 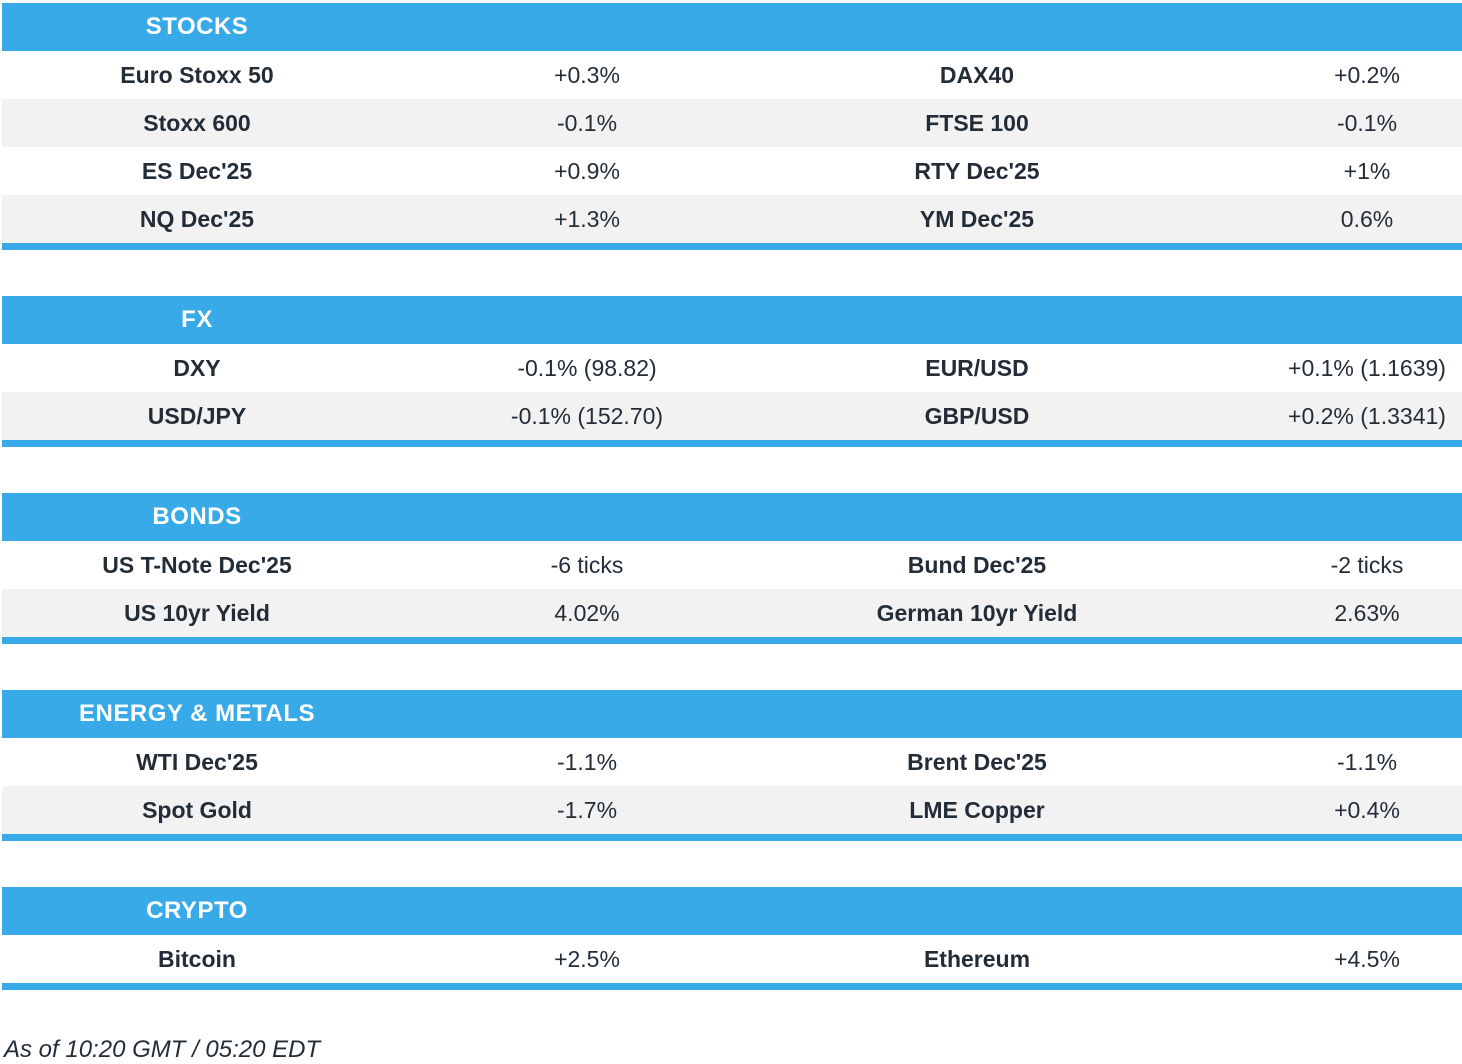 I want to click on section-title: FX, so click(x=197, y=319).